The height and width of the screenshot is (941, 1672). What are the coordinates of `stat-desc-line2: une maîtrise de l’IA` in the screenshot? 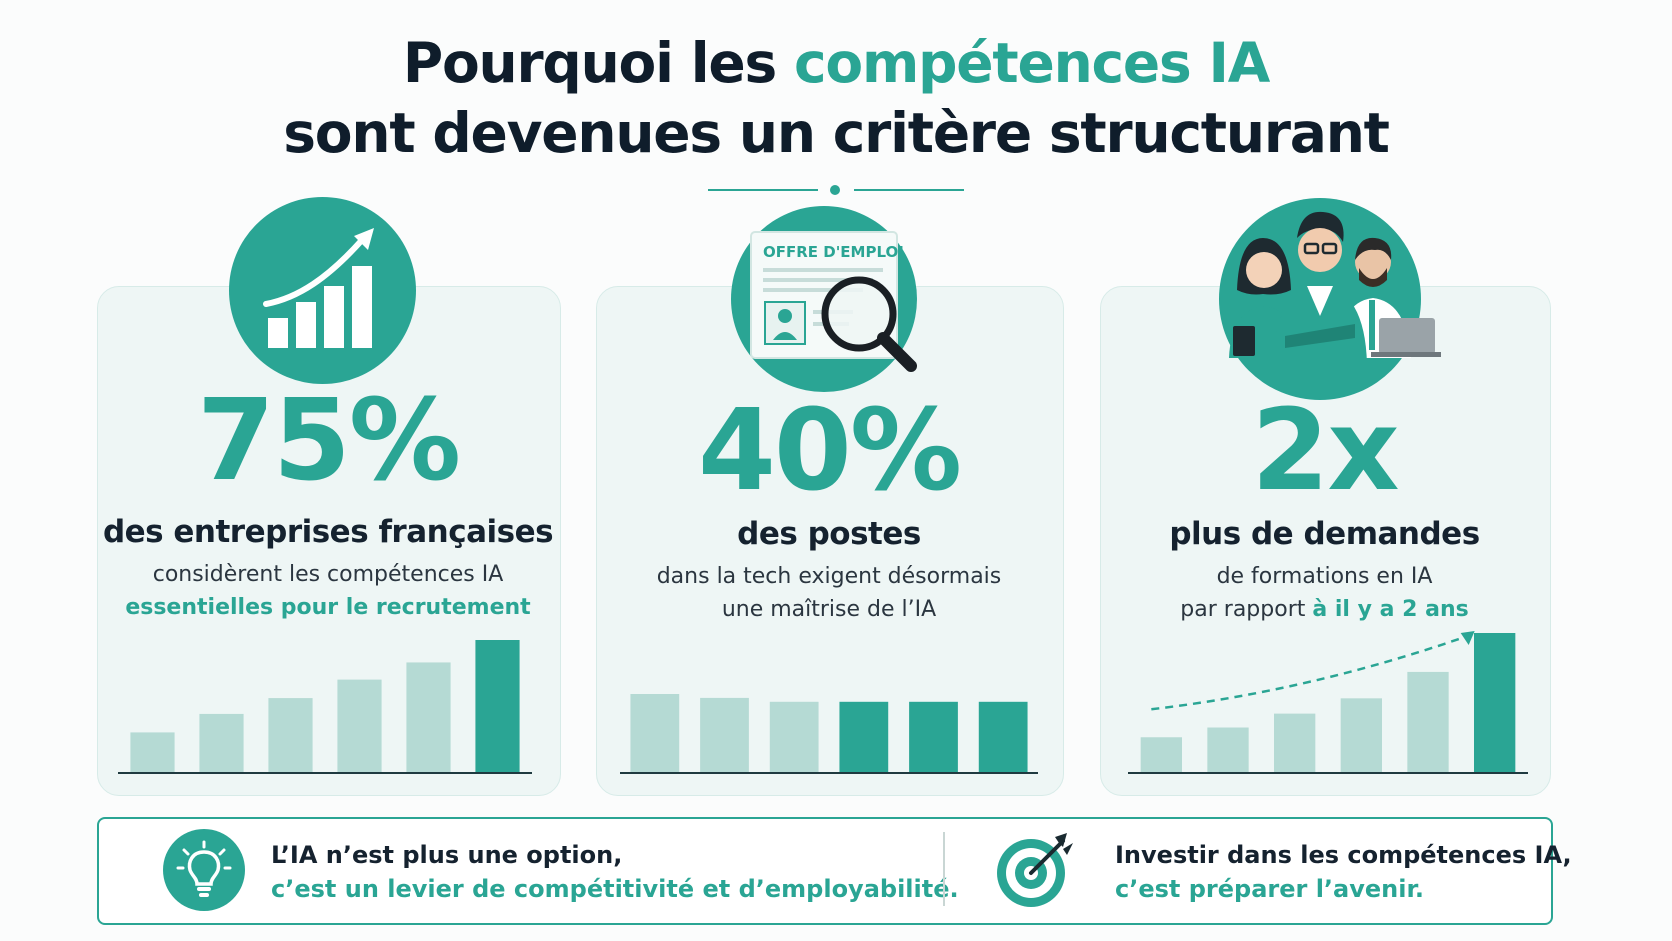 It's located at (829, 609).